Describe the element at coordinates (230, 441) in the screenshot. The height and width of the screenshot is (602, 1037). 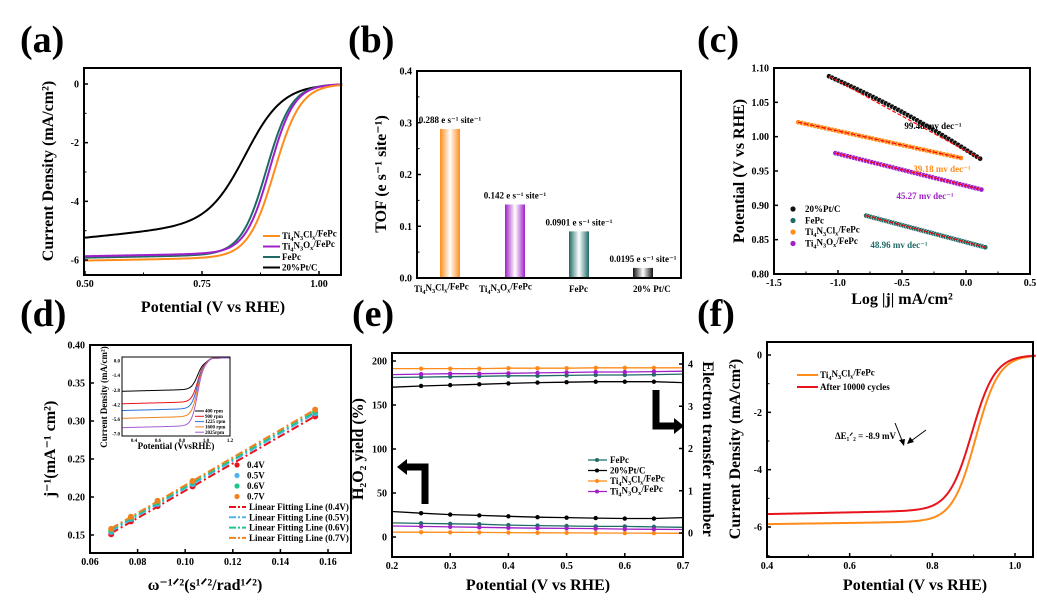
I see `inset-x-tick-label: 1.2` at that location.